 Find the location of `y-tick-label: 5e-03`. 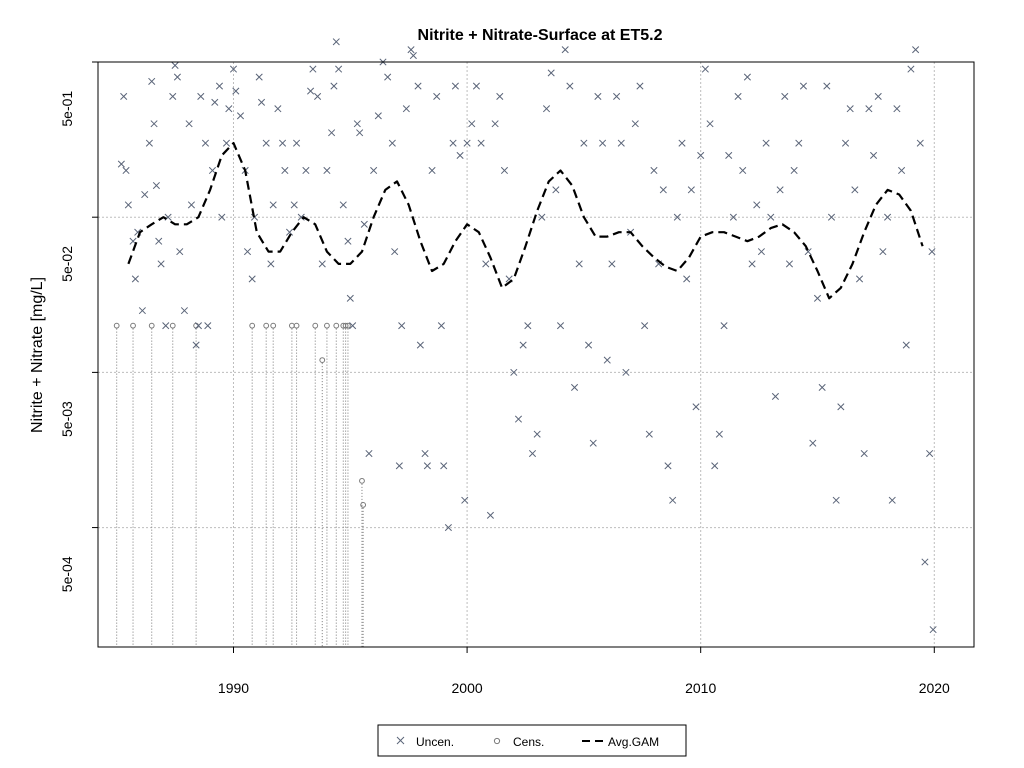

y-tick-label: 5e-03 is located at coordinates (67, 419).